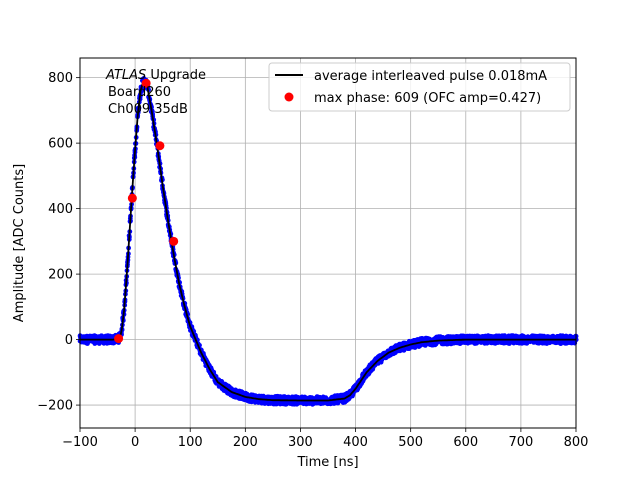  I want to click on y-tick-label: 800, so click(60, 78).